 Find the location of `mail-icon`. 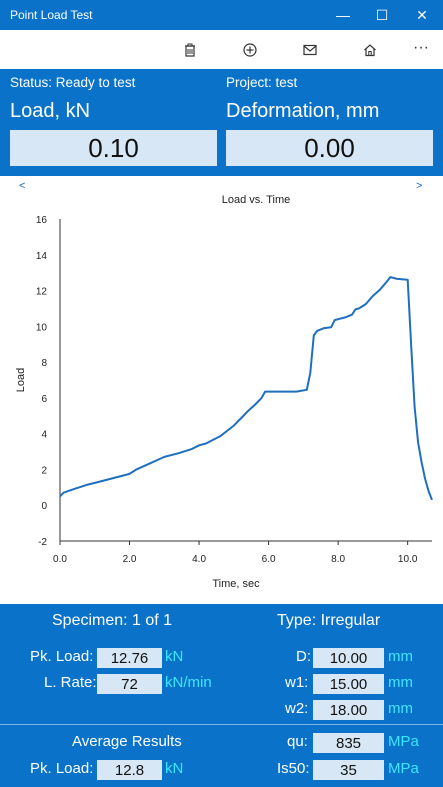

mail-icon is located at coordinates (310, 50).